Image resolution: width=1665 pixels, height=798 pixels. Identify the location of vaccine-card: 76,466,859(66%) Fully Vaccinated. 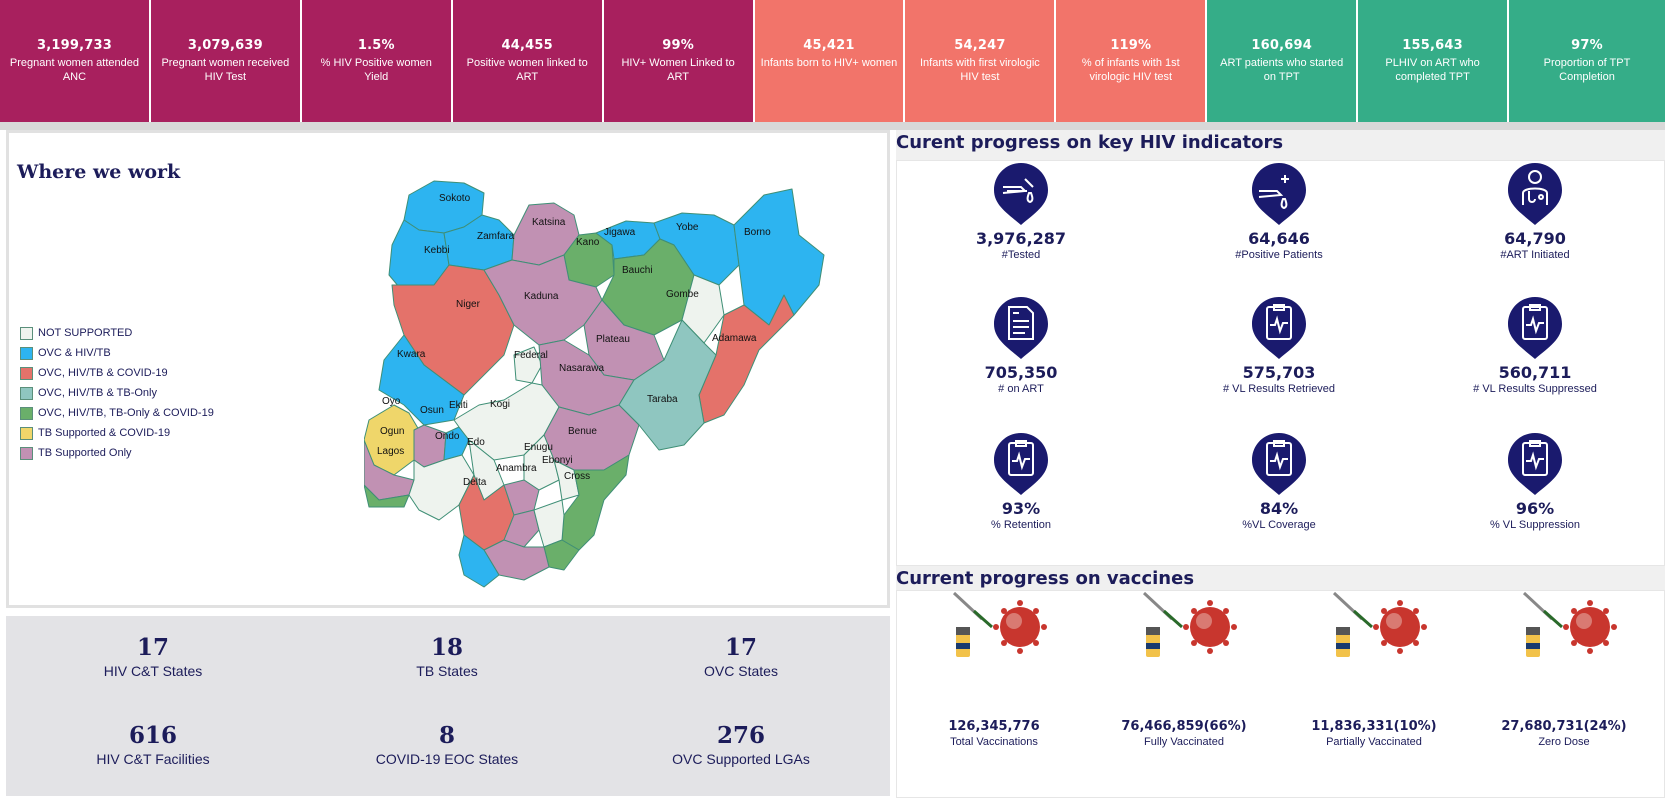
(1184, 669).